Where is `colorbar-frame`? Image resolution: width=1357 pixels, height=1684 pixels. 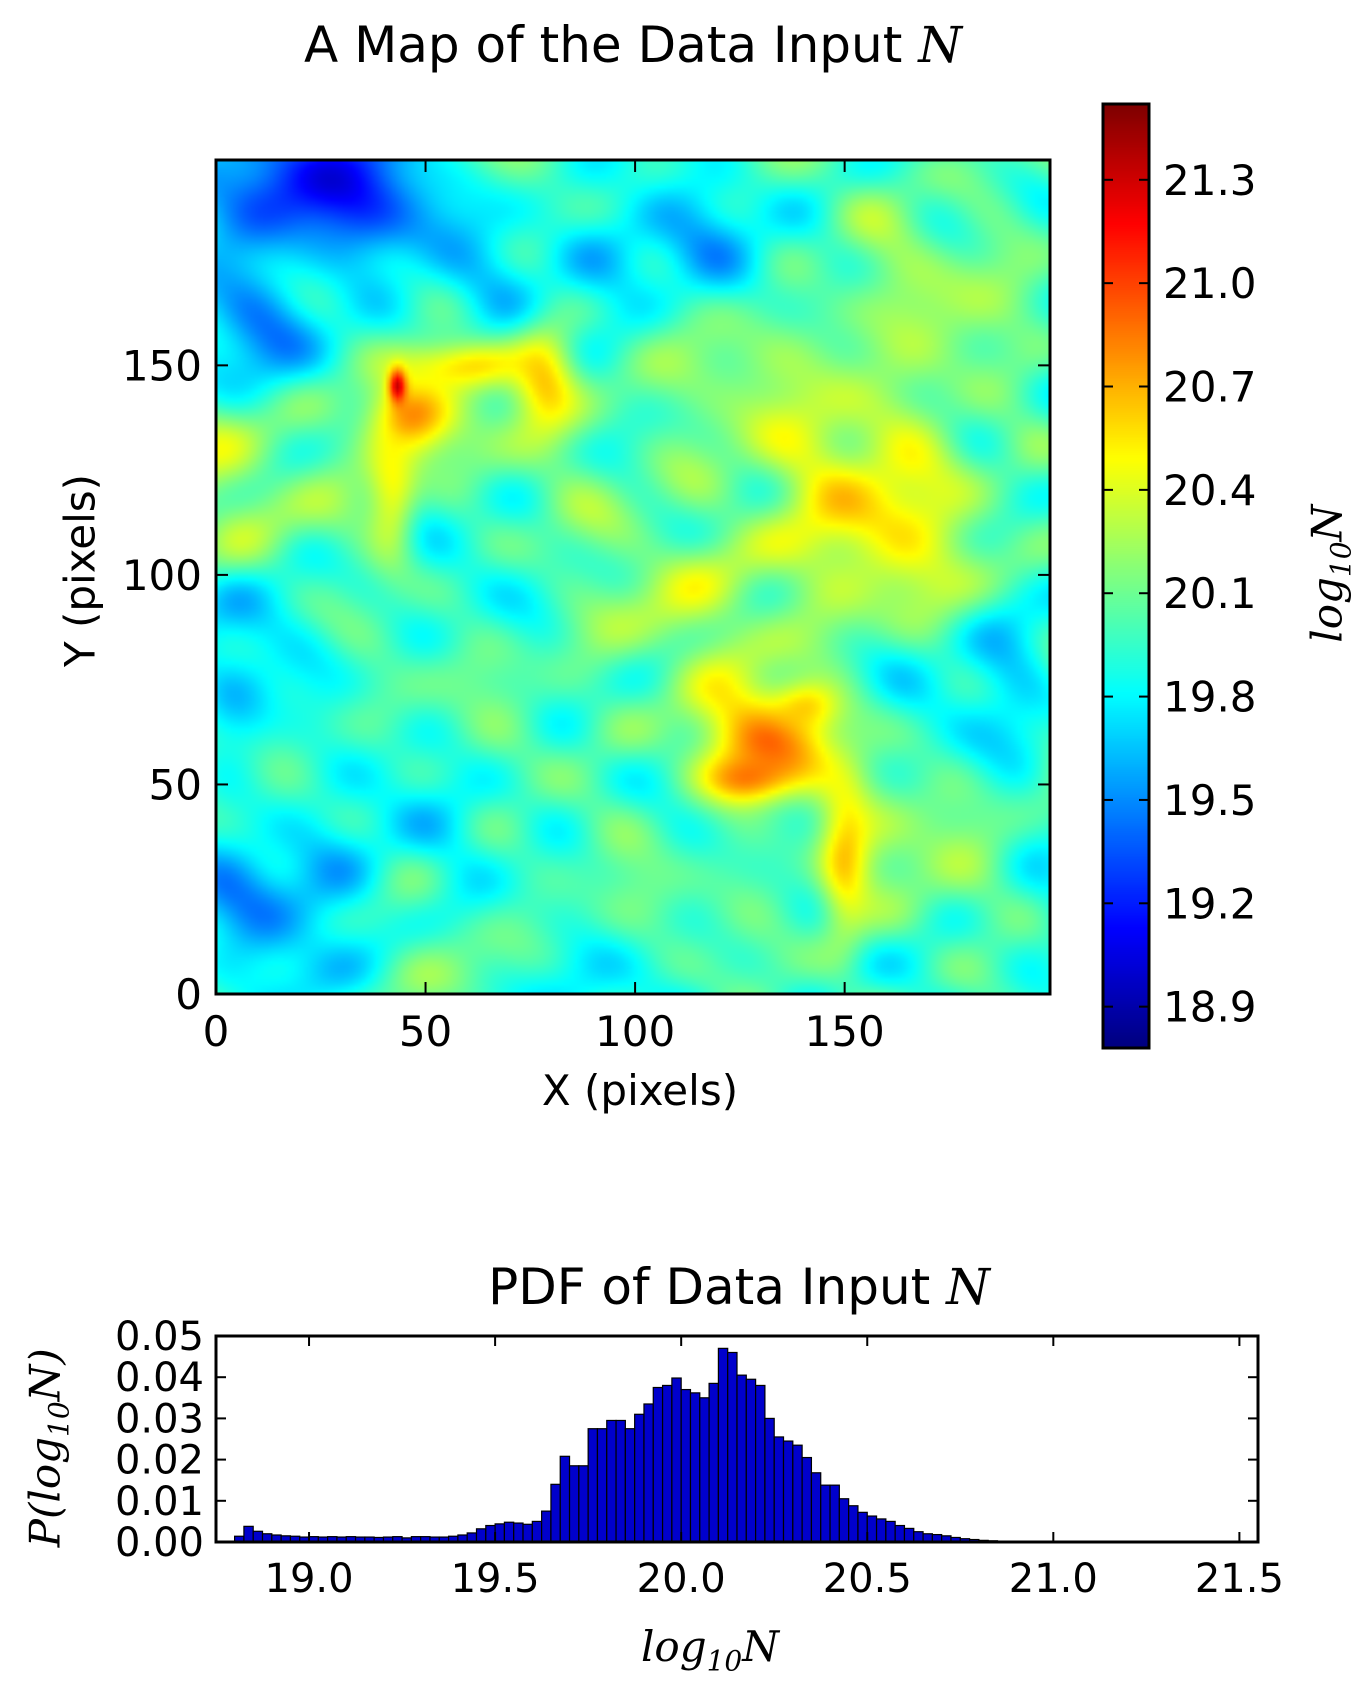
colorbar-frame is located at coordinates (1126, 576).